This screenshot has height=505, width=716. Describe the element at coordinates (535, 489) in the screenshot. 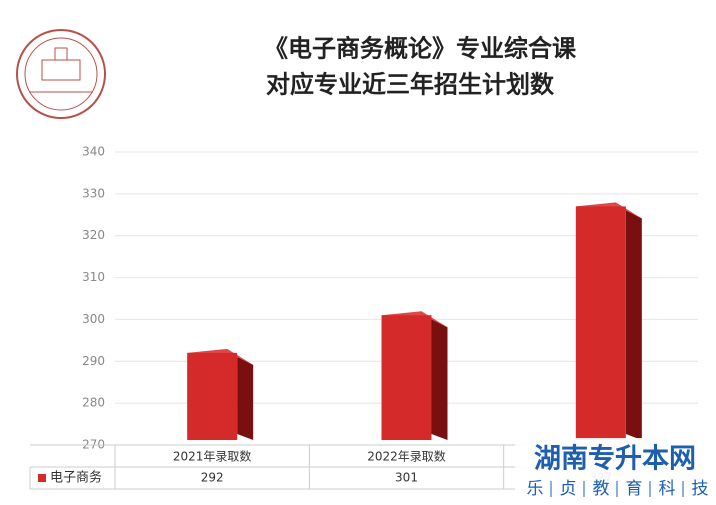

I see `watermark-char: 乐` at that location.